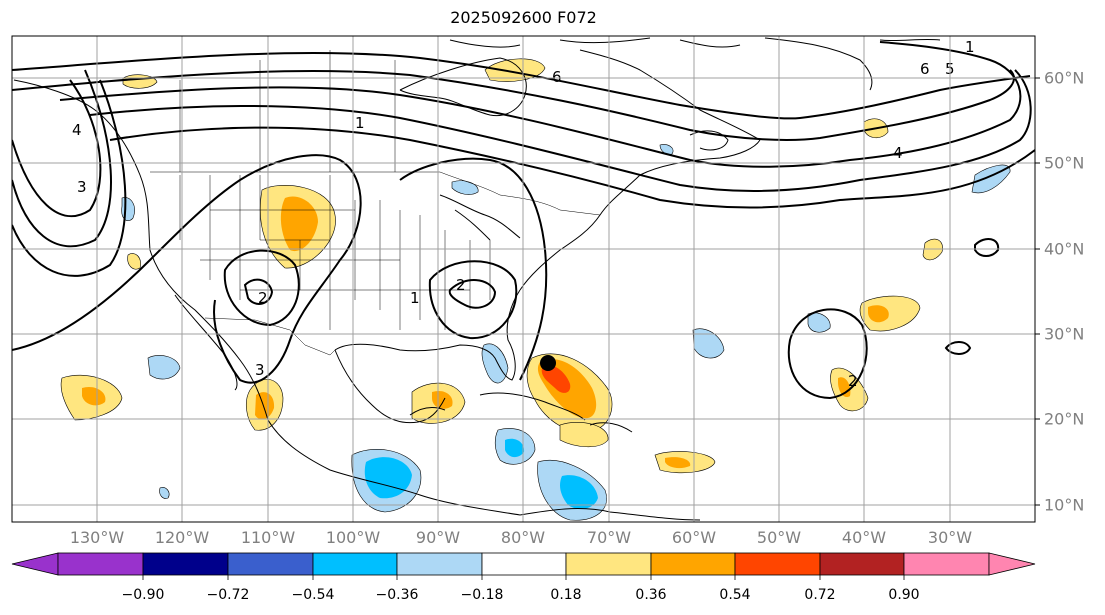 The height and width of the screenshot is (615, 1105). I want to click on coast-yucatan, so click(427, 411).